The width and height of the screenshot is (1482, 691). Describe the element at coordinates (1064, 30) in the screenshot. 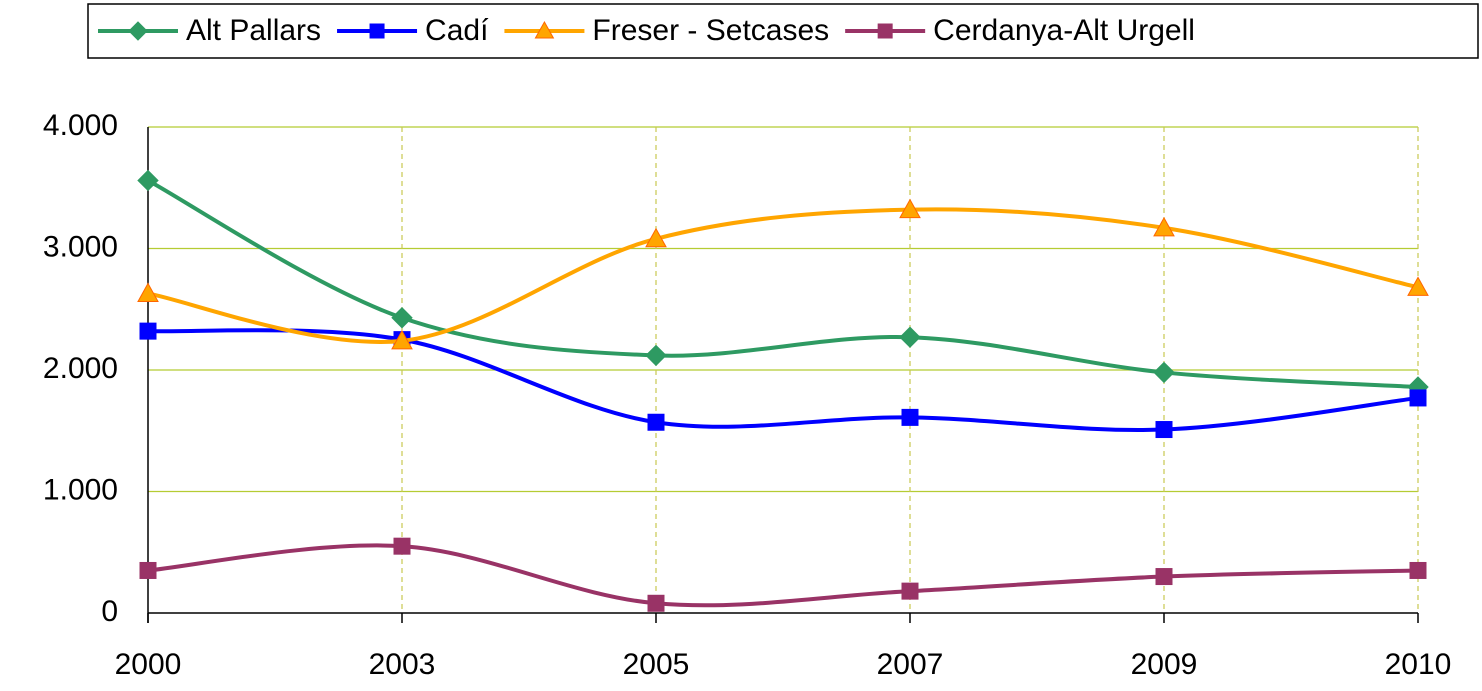

I see `legend-label: Cerdanya-Alt Urgell` at that location.